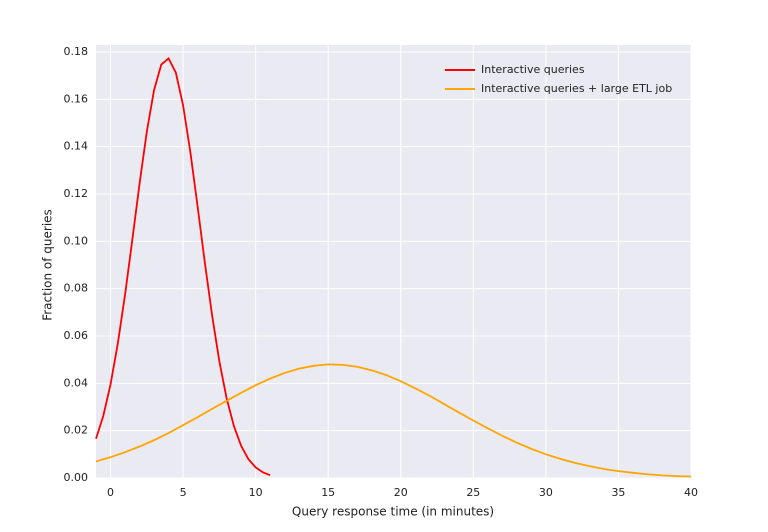 This screenshot has width=768, height=532. Describe the element at coordinates (76, 335) in the screenshot. I see `y-tick-label: 0.06` at that location.